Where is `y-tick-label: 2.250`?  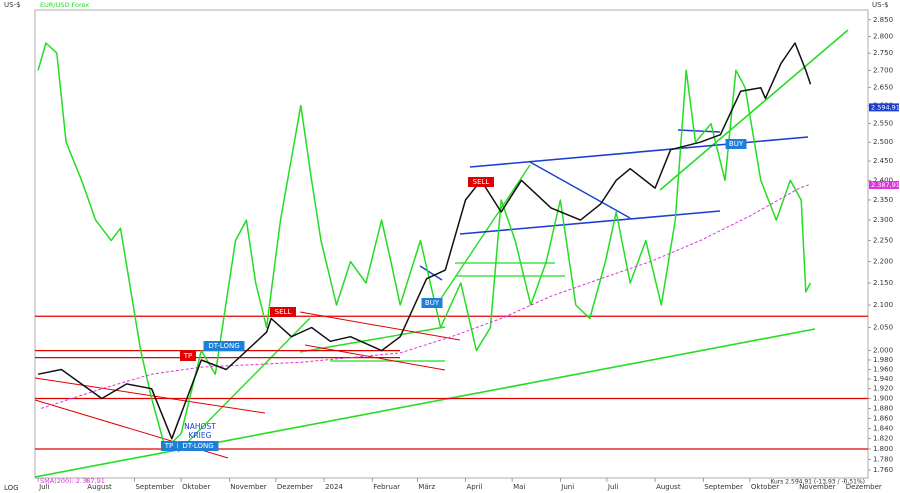
y-tick-label: 2.250 is located at coordinates (883, 241).